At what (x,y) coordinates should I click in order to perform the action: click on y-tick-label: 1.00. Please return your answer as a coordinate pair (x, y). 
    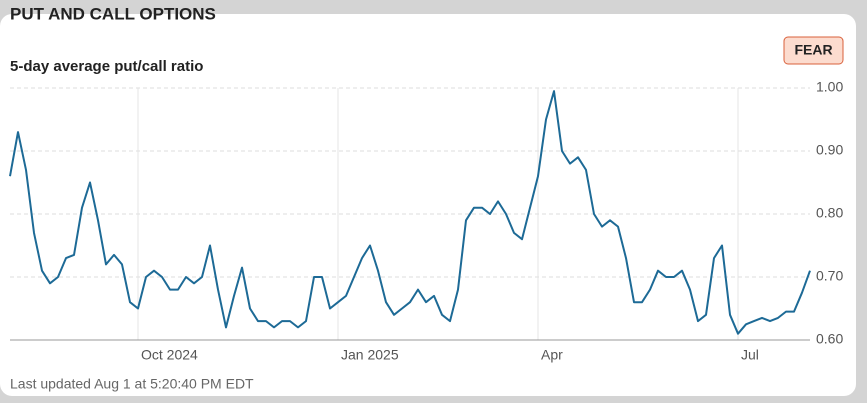
    Looking at the image, I should click on (829, 87).